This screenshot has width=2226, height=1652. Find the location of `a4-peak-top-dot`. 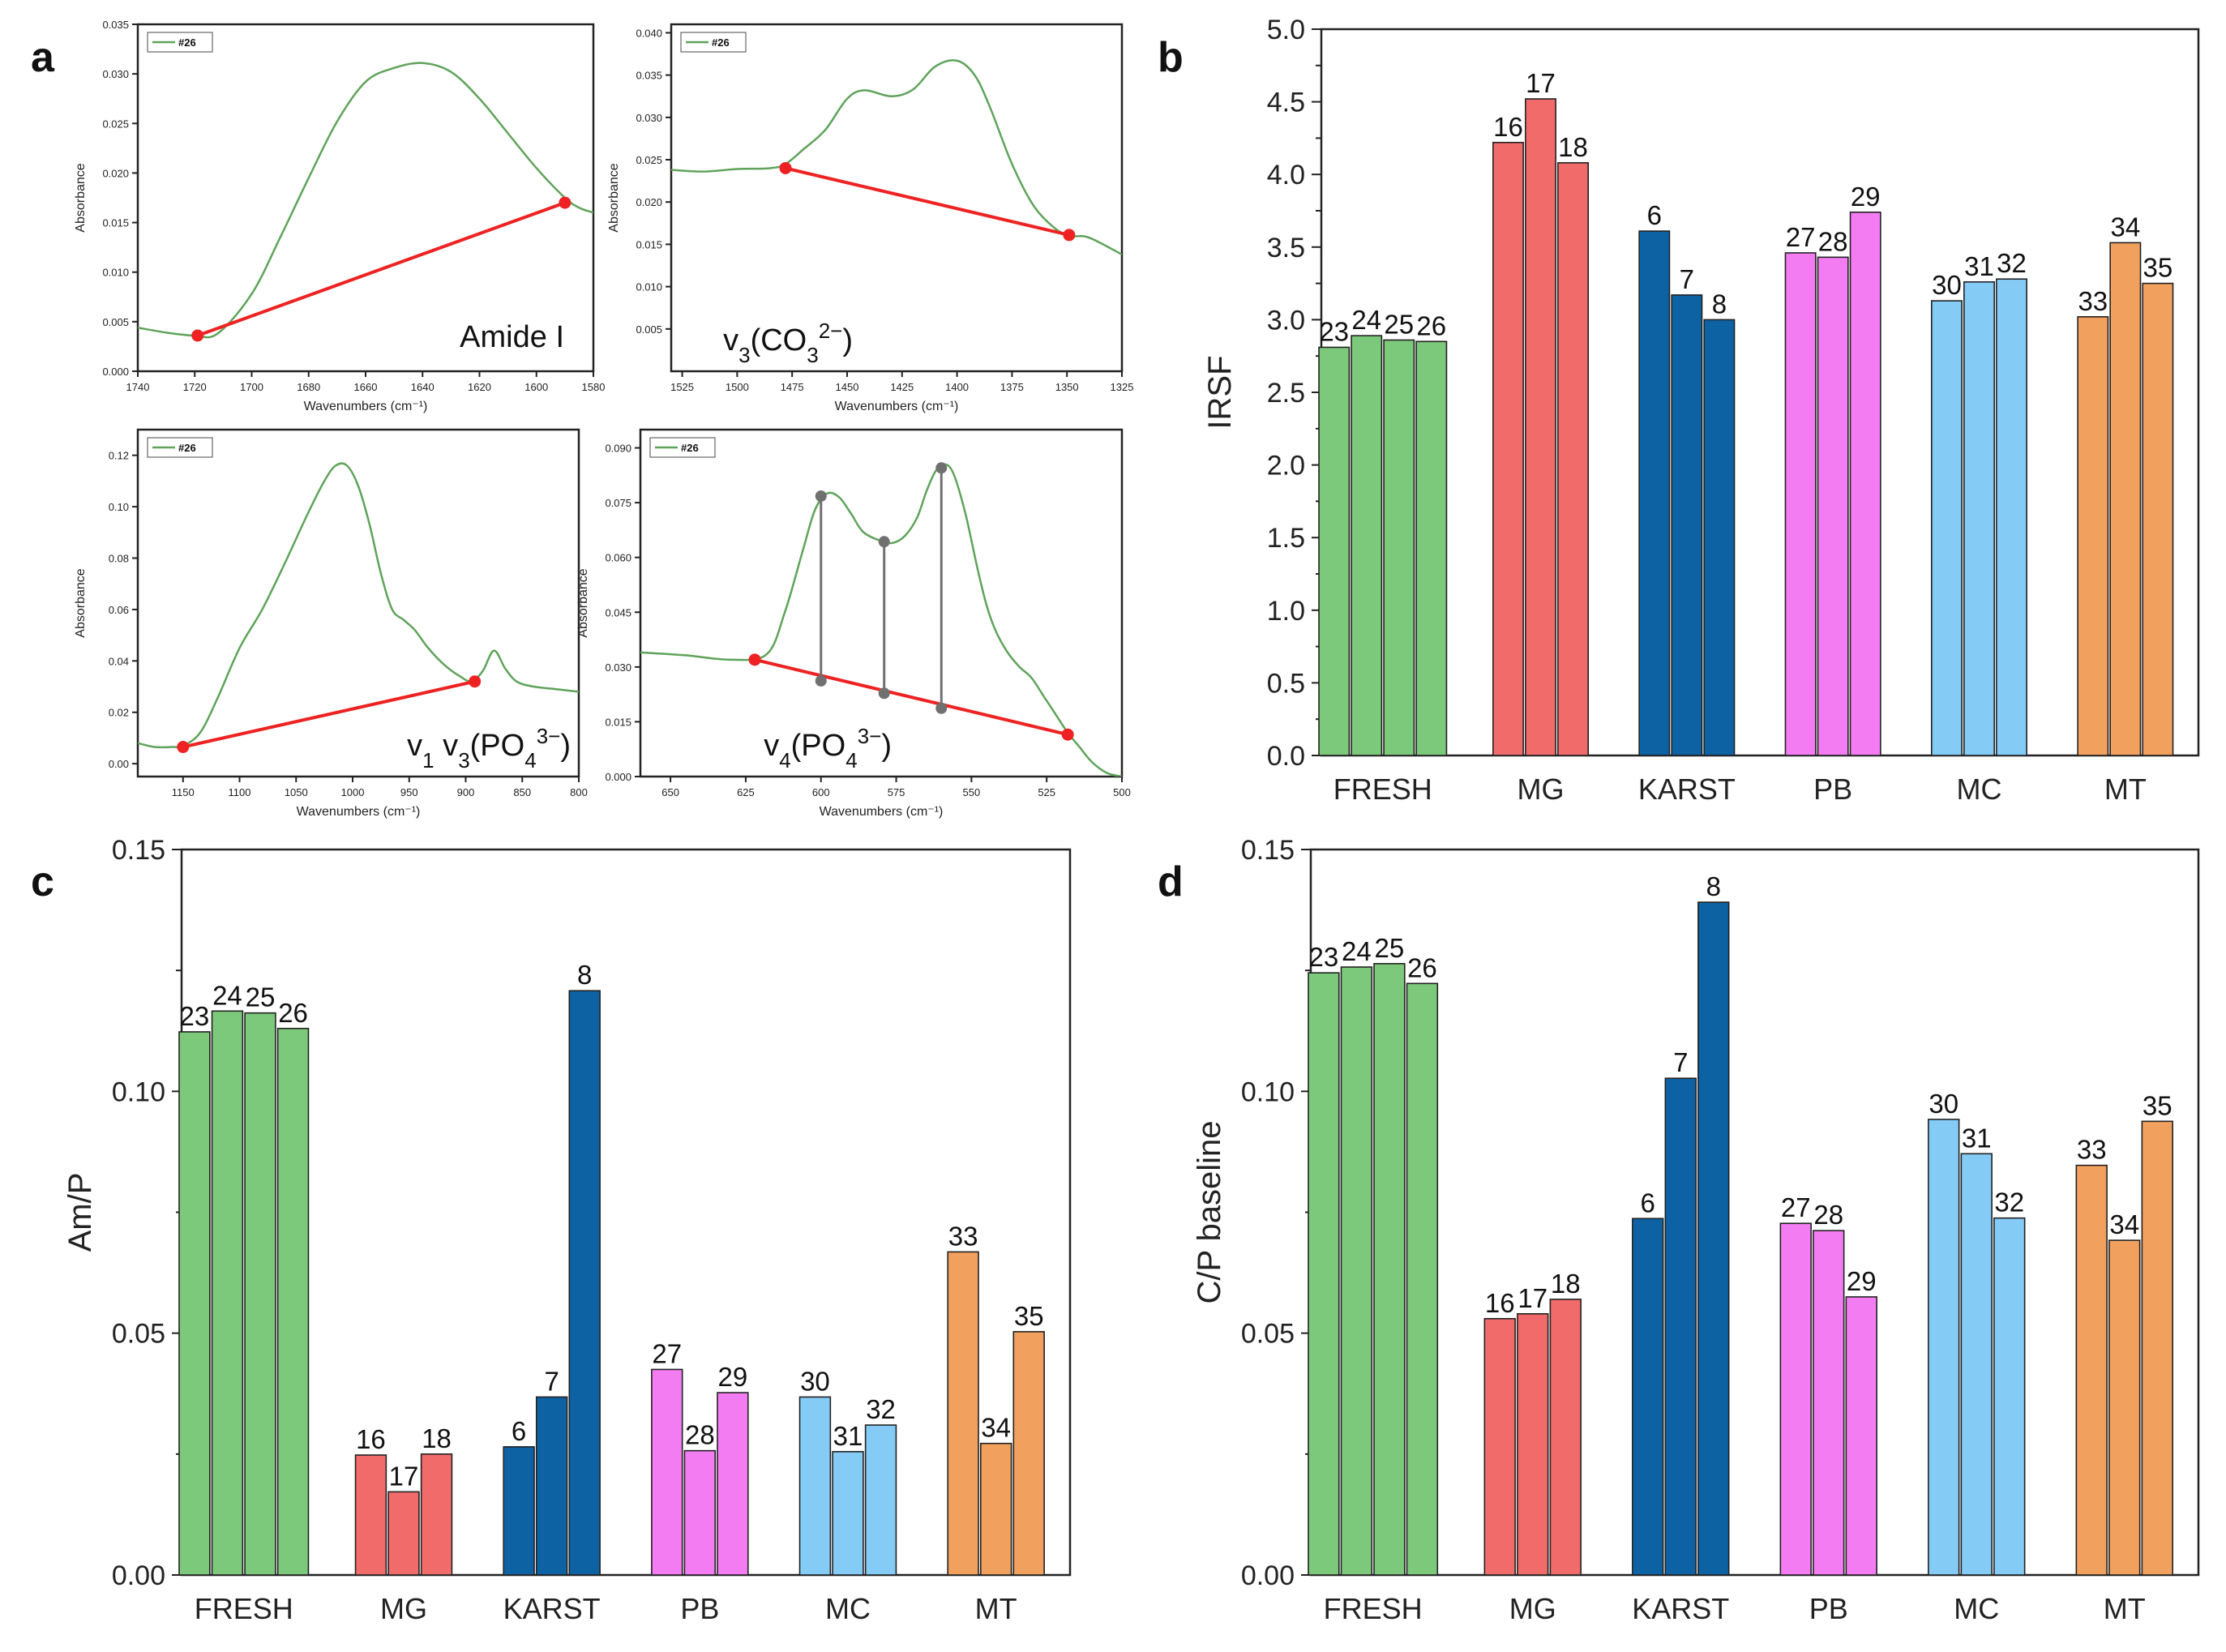

a4-peak-top-dot is located at coordinates (821, 496).